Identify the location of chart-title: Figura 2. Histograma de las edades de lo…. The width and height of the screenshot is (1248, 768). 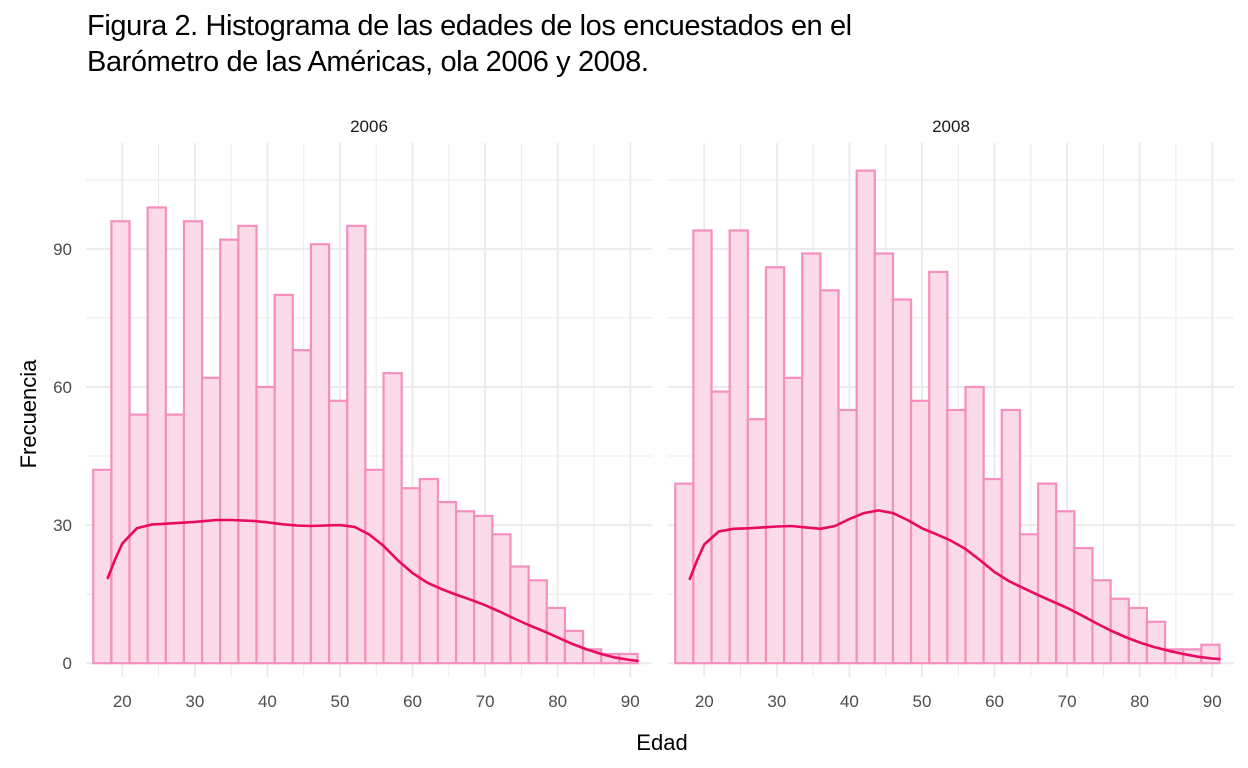
(469, 44).